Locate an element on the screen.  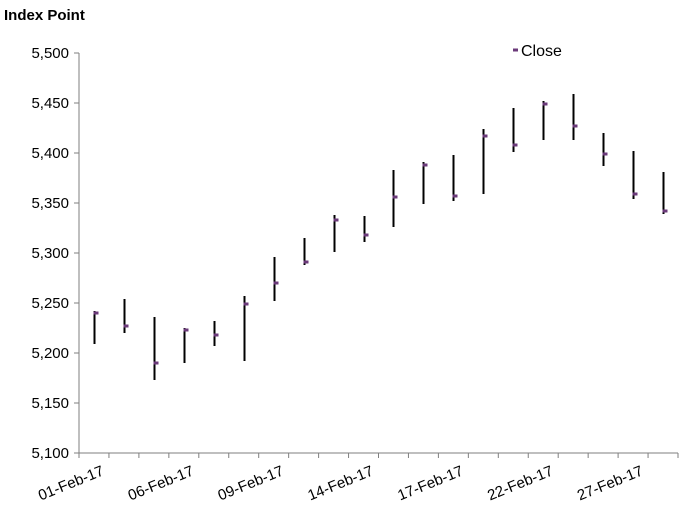
x-tick-label: 01-Feb-17 is located at coordinates (71, 484).